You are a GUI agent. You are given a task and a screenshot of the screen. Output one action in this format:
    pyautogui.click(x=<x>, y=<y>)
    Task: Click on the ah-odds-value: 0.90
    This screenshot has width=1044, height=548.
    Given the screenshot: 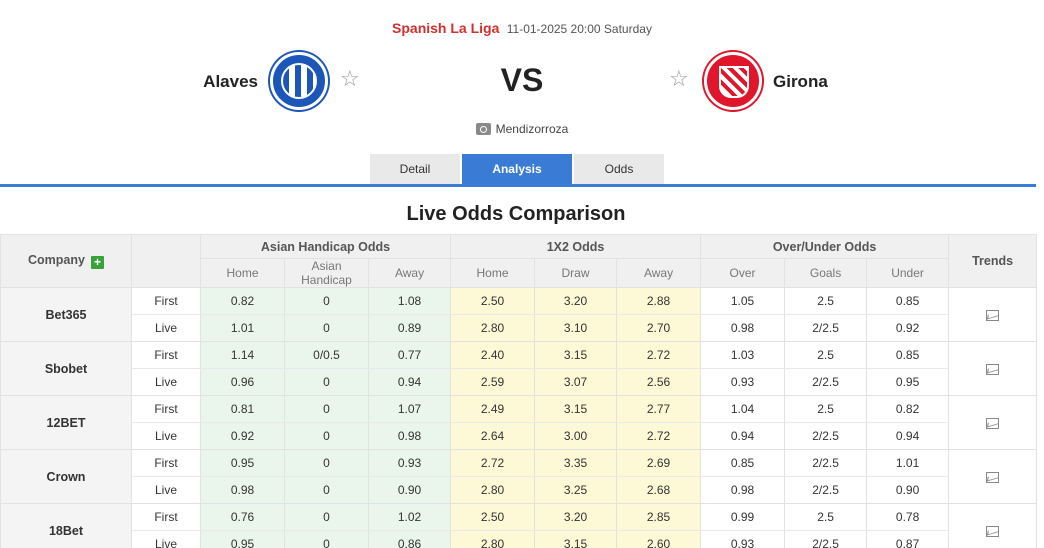 What is the action you would take?
    pyautogui.click(x=409, y=490)
    